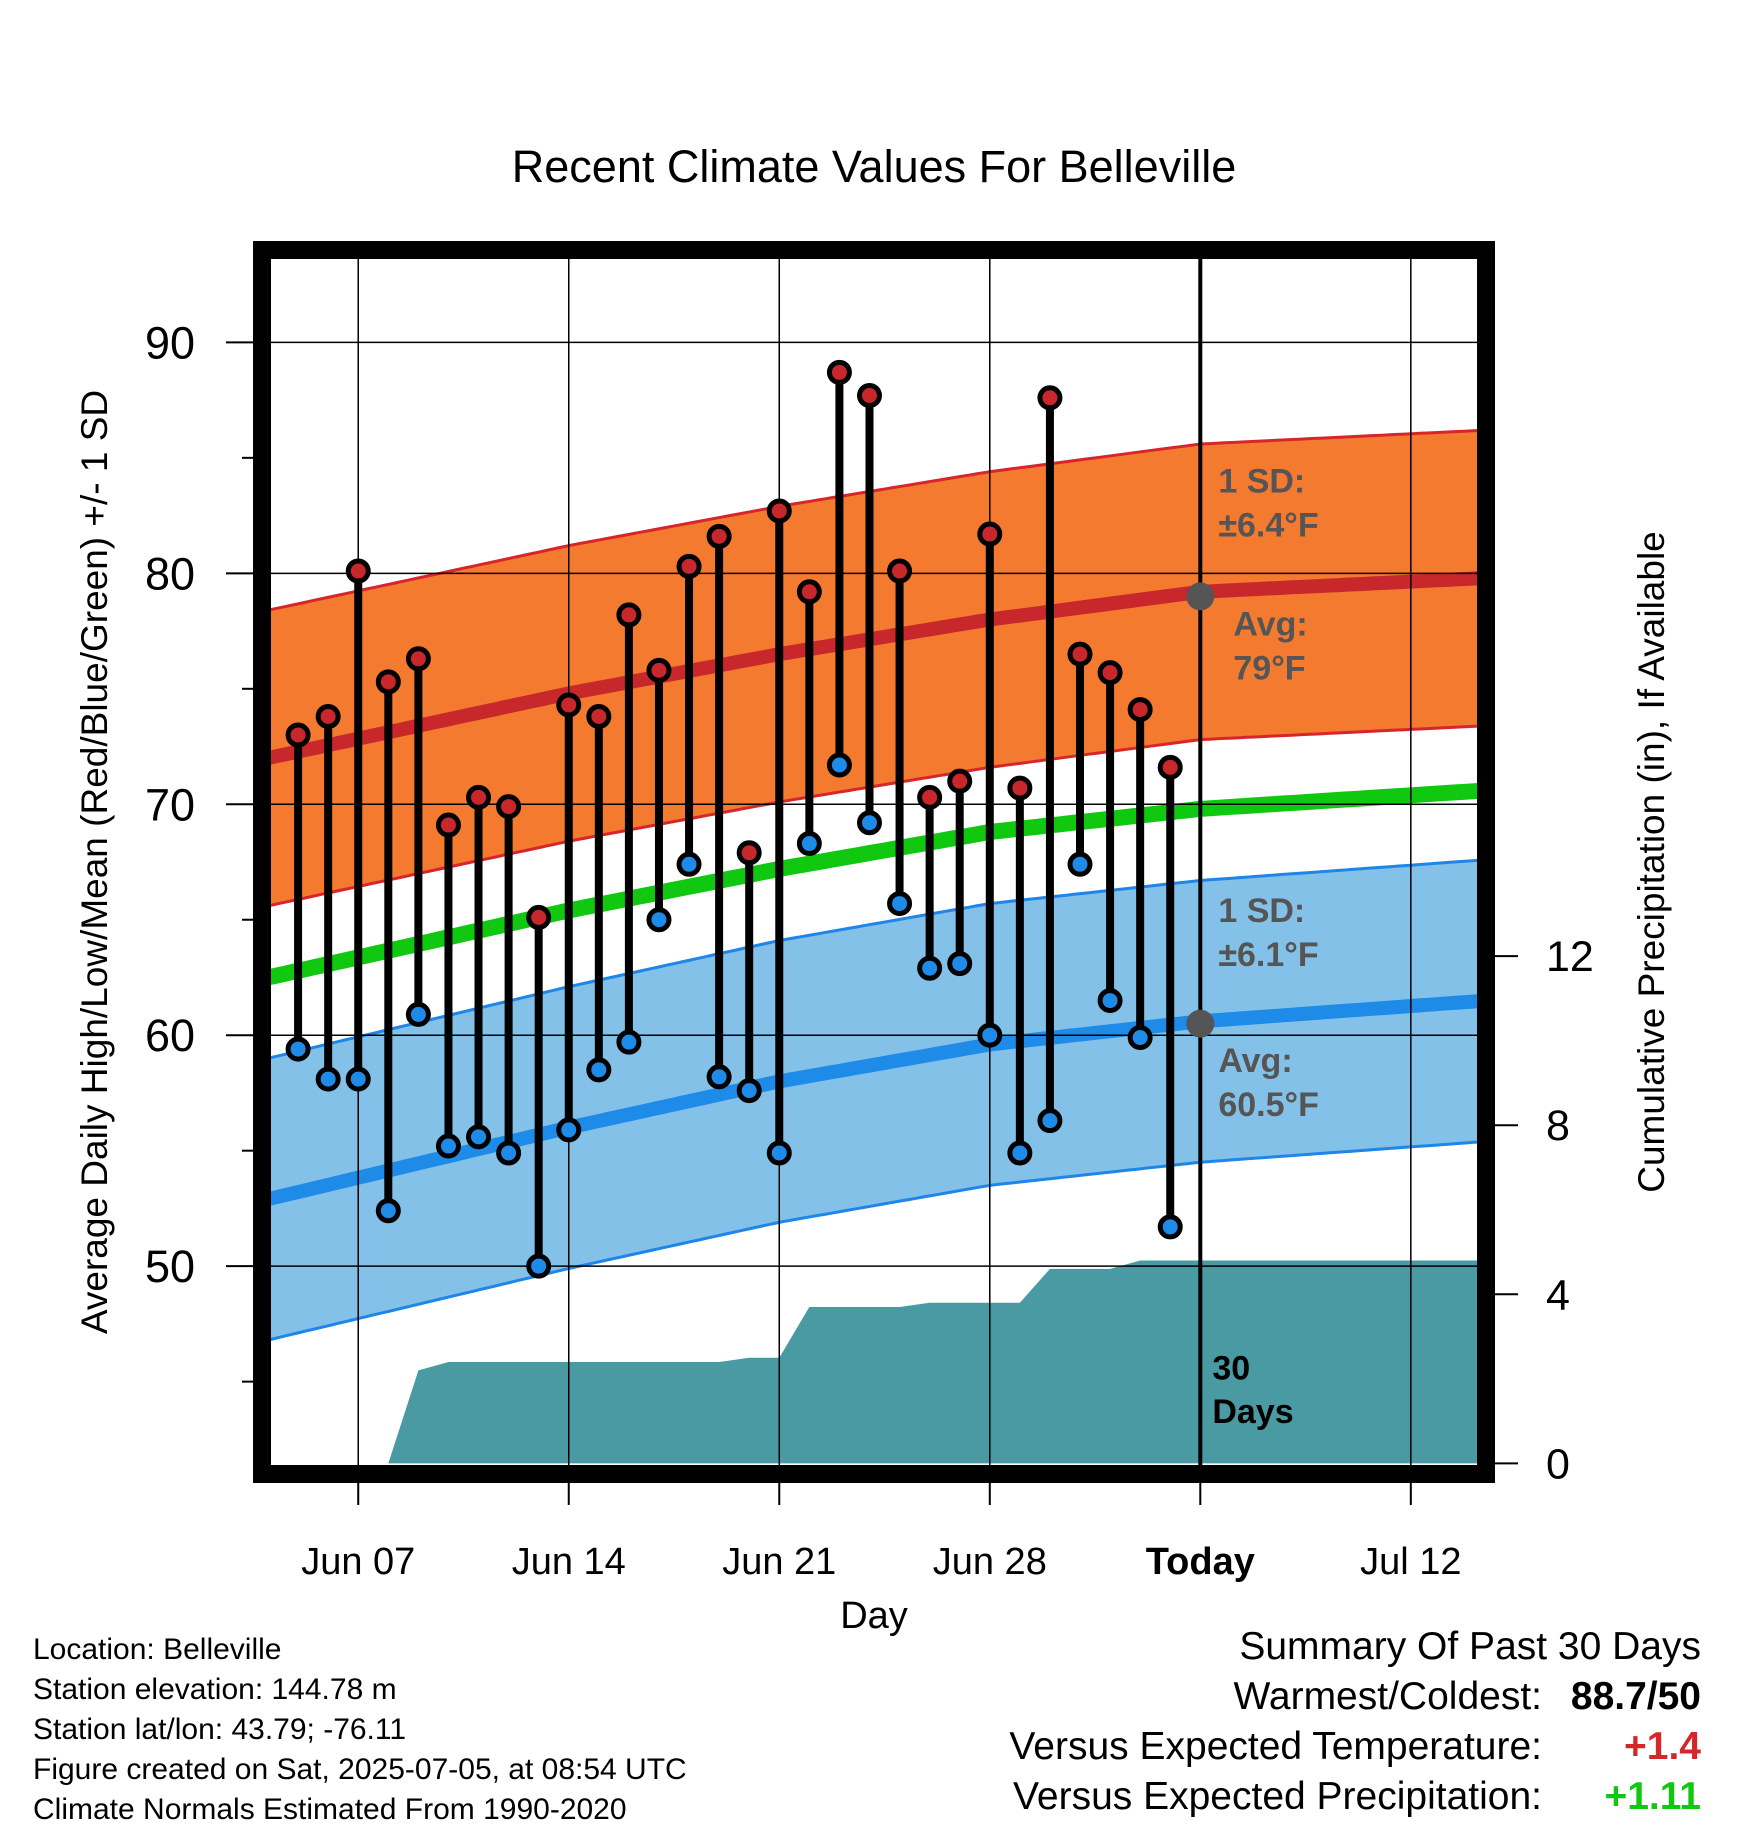  I want to click on x-tick-label: Jun 07, so click(358, 1562).